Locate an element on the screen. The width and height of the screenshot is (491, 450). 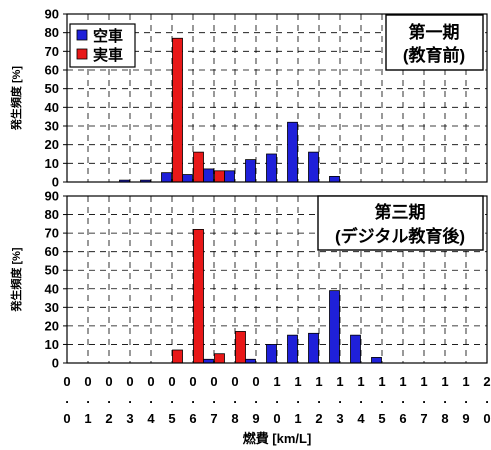
legend-swatch-actual is located at coordinates (82, 54).